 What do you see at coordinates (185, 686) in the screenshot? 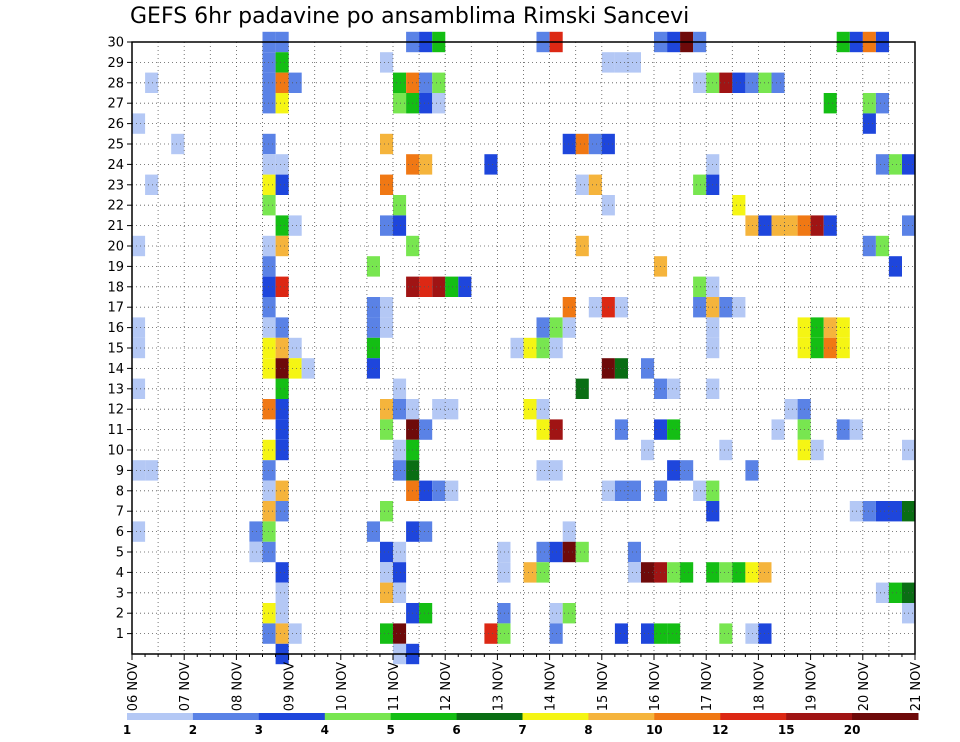
I see `x-tick-label: 07 NOV` at bounding box center [185, 686].